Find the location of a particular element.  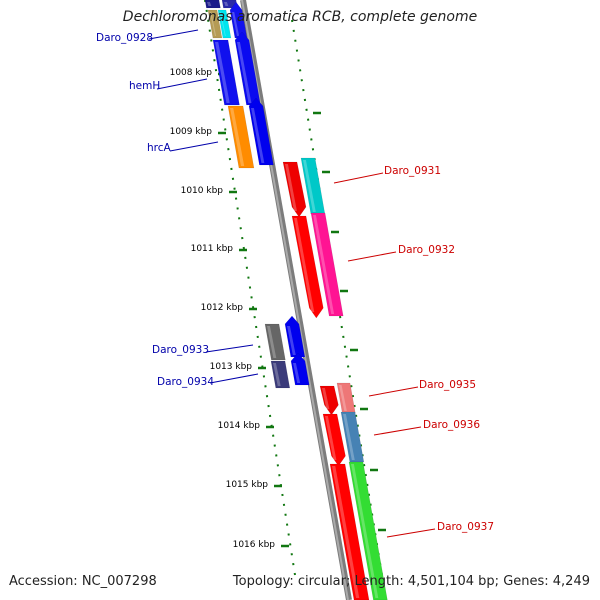

gene-block-daro-0934-rna-highlight is located at coordinates (277, 374).